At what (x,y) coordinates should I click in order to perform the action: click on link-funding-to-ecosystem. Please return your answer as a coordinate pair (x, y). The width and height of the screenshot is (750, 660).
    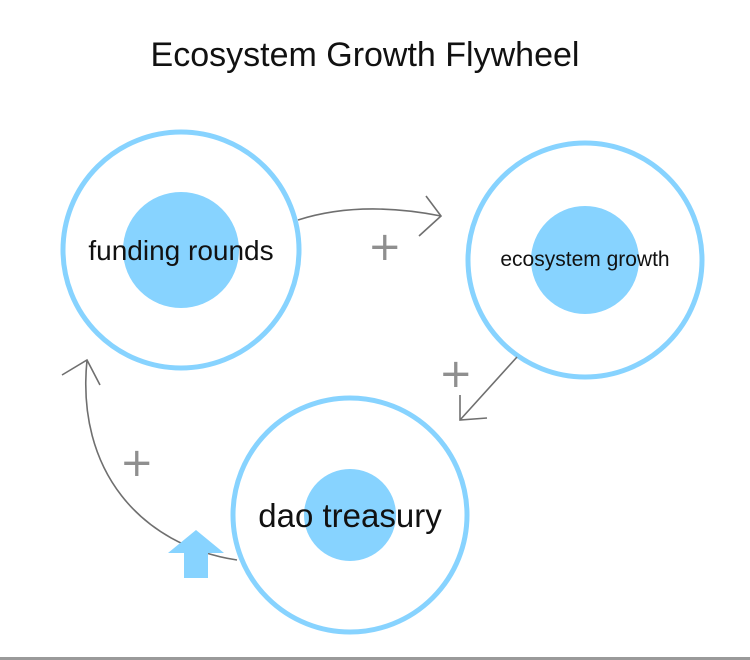
    Looking at the image, I should click on (370, 216).